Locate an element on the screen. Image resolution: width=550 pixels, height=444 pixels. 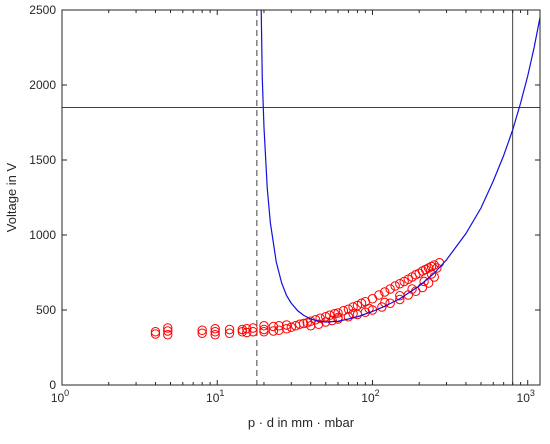
x-axis-label: p · d in mm · mbar is located at coordinates (301, 422).